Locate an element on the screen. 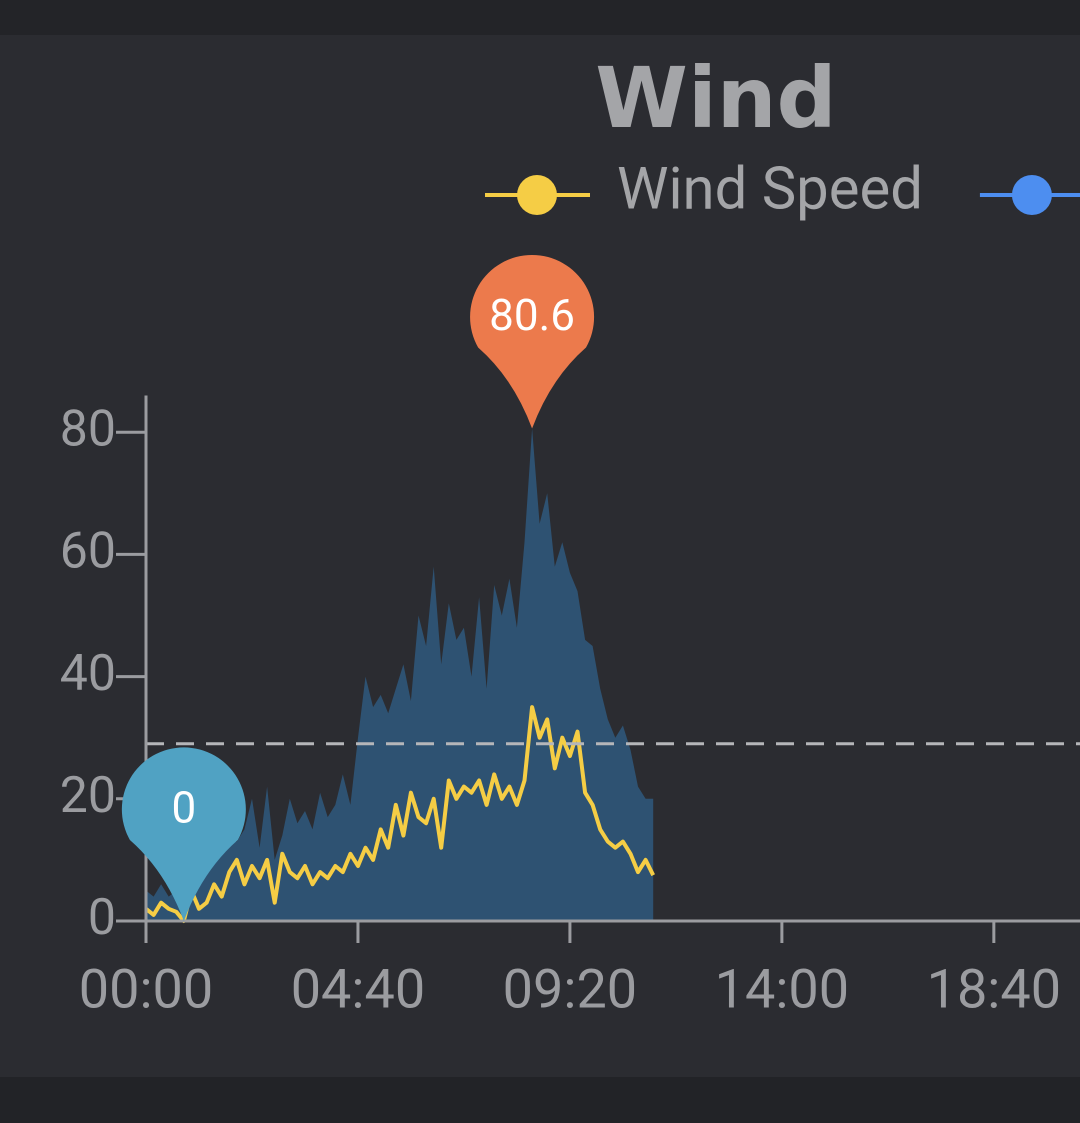 The height and width of the screenshot is (1123, 1080). y-tick-label: 60 is located at coordinates (88, 552).